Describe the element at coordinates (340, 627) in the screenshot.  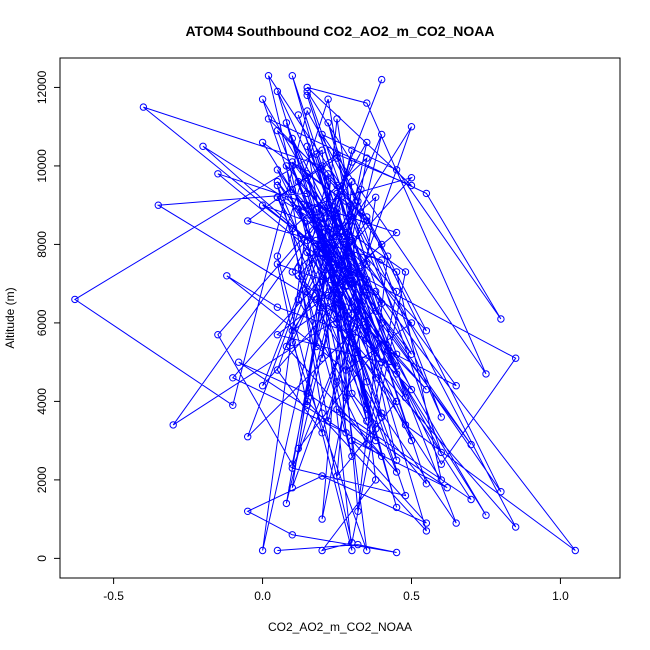
I see `x-axis-label: CO2_AO2_m_CO2_NOAA` at that location.